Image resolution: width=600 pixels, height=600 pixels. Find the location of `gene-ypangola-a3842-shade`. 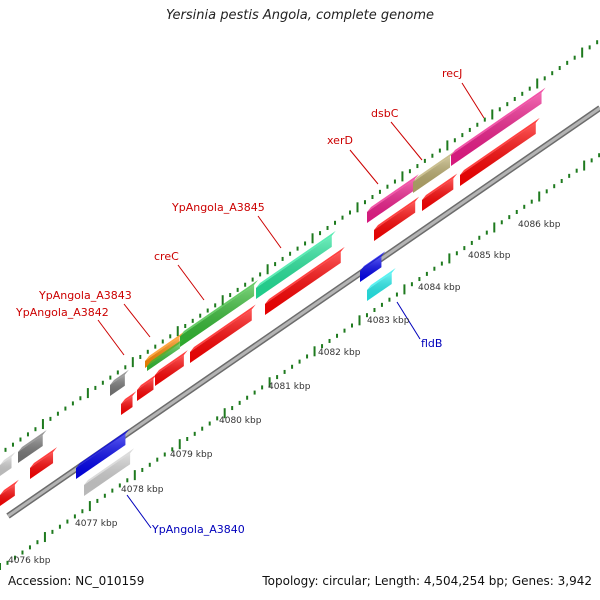

gene-ypangola-a3842-shade is located at coordinates (163, 357).